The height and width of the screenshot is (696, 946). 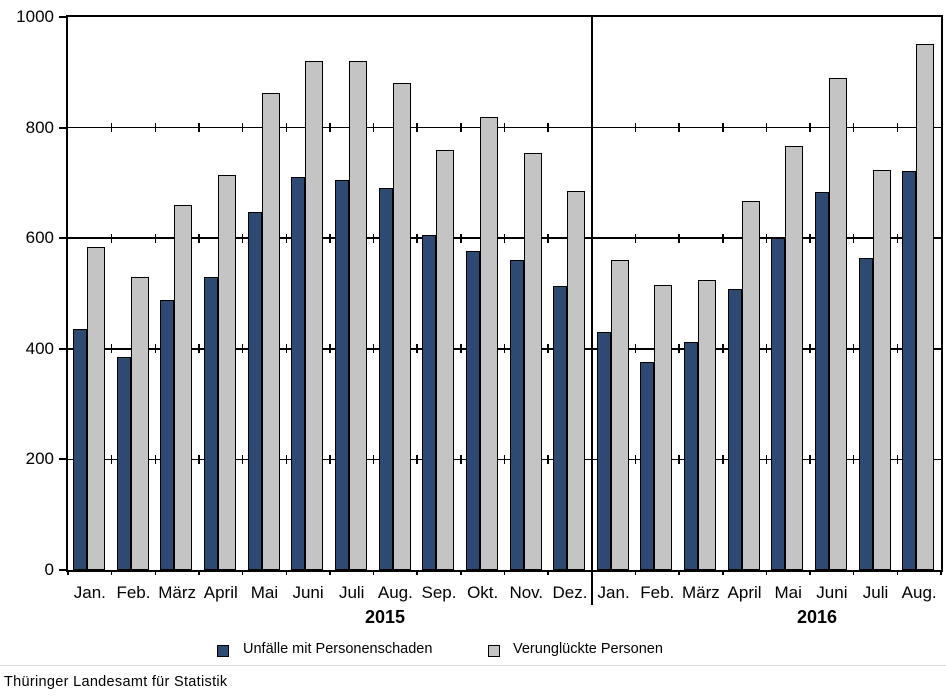 I want to click on y-tick-label: 1000, so click(x=35, y=16).